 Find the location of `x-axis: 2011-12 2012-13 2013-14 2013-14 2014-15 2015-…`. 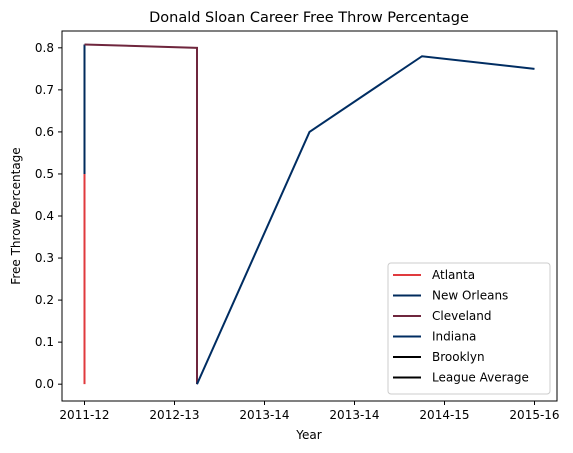

x-axis: 2011-12 2012-13 2013-14 2013-14 2014-15 2015-… is located at coordinates (309, 411).